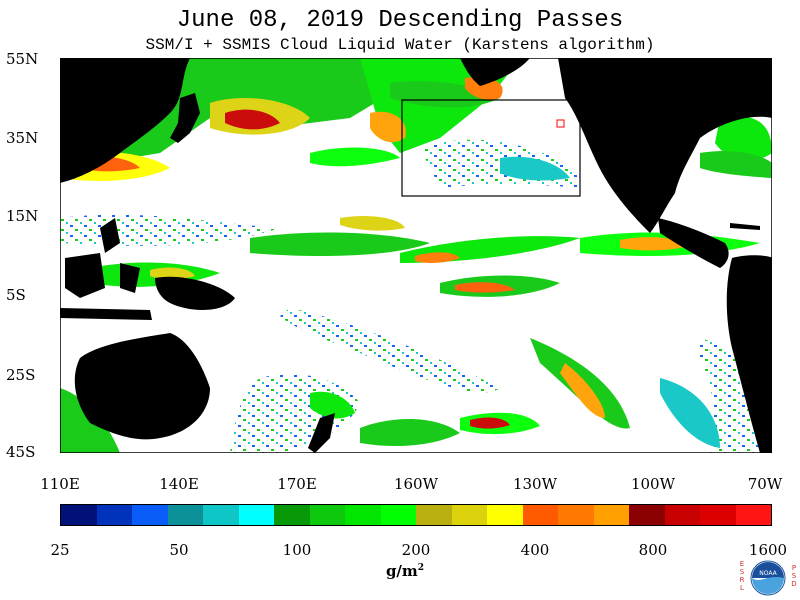  What do you see at coordinates (400, 20) in the screenshot?
I see `map-title: June 08, 2019 Descending Passes` at bounding box center [400, 20].